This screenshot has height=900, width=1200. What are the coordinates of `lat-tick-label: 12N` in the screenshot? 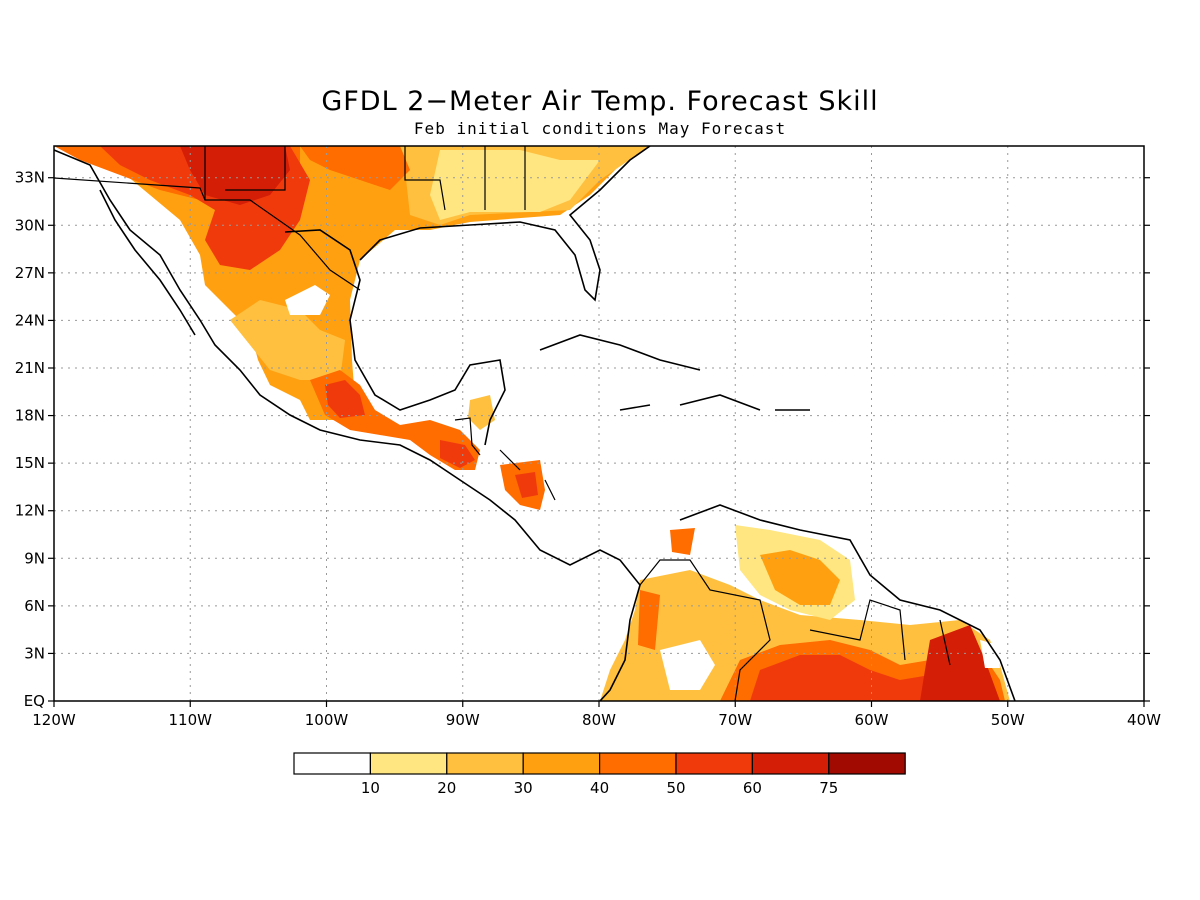 It's located at (30, 511).